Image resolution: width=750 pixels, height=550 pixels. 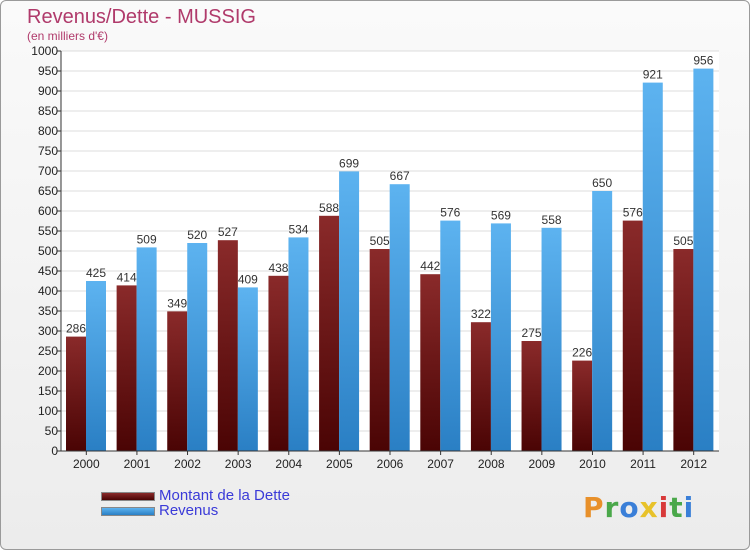 What do you see at coordinates (141, 17) in the screenshot?
I see `chart-title: Revenus/Dette - MUSSIG` at bounding box center [141, 17].